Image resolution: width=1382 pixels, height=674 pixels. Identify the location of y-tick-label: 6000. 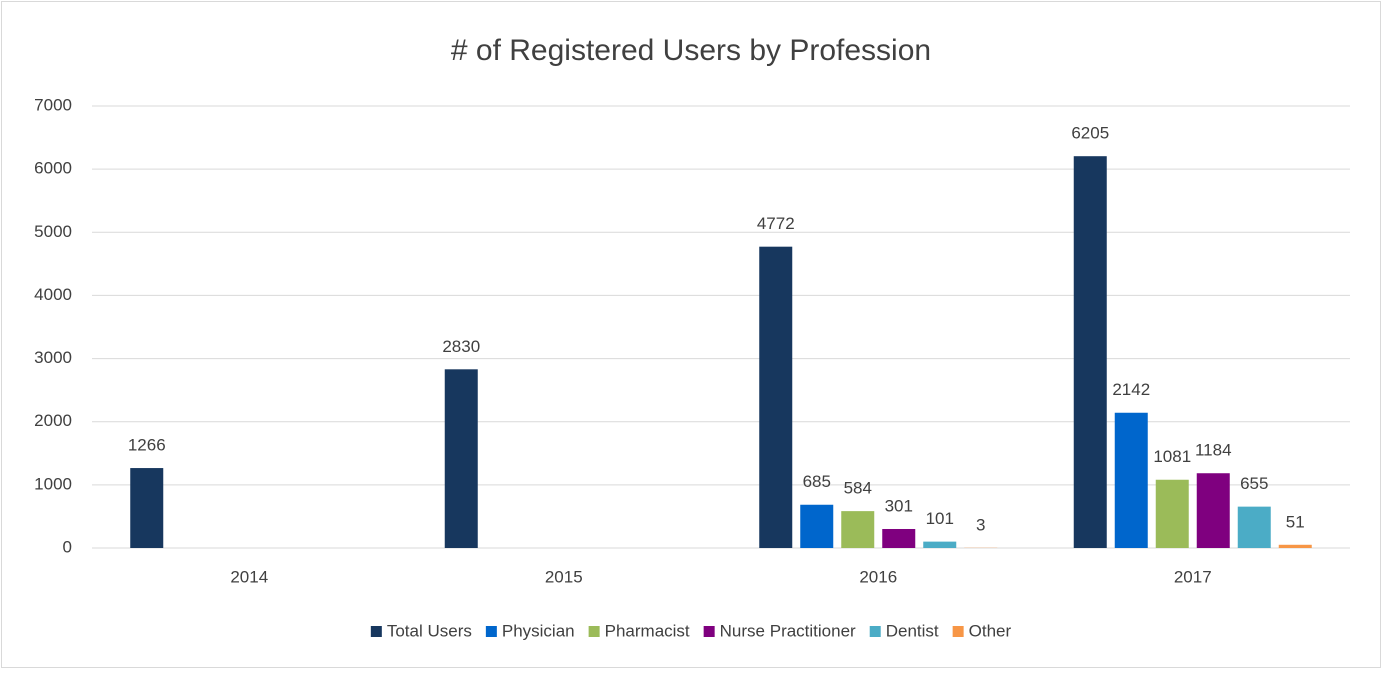
(53, 168).